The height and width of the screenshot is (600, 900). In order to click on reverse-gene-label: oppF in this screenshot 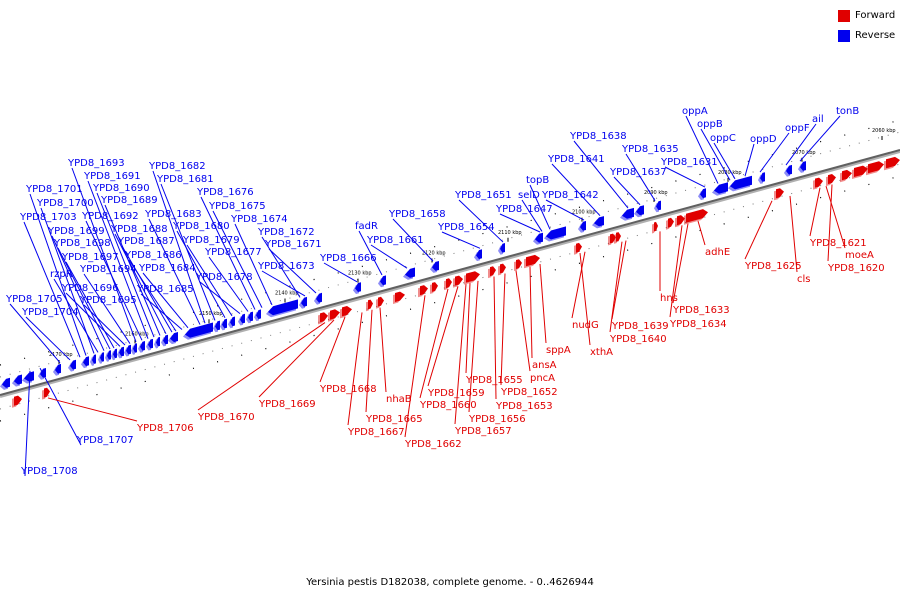, I will do `click(797, 128)`.